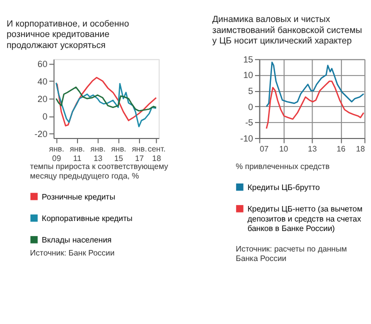 The height and width of the screenshot is (324, 371). What do you see at coordinates (287, 30) in the screenshot?
I see `chart-title: Динамика валовых и чистых заимствований банковской системы у ЦБ носит циклический характер` at bounding box center [287, 30].